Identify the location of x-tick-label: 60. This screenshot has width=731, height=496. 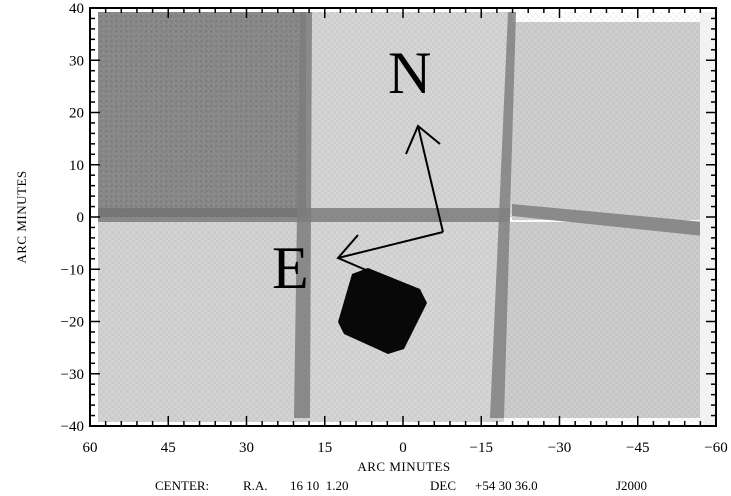
(90, 448).